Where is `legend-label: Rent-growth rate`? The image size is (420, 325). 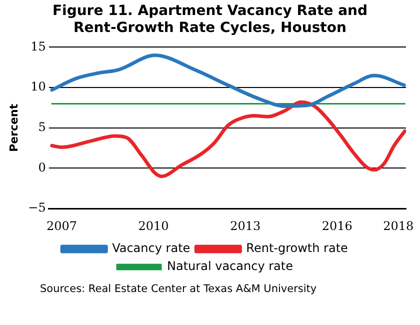 legend-label: Rent-growth rate is located at coordinates (297, 248).